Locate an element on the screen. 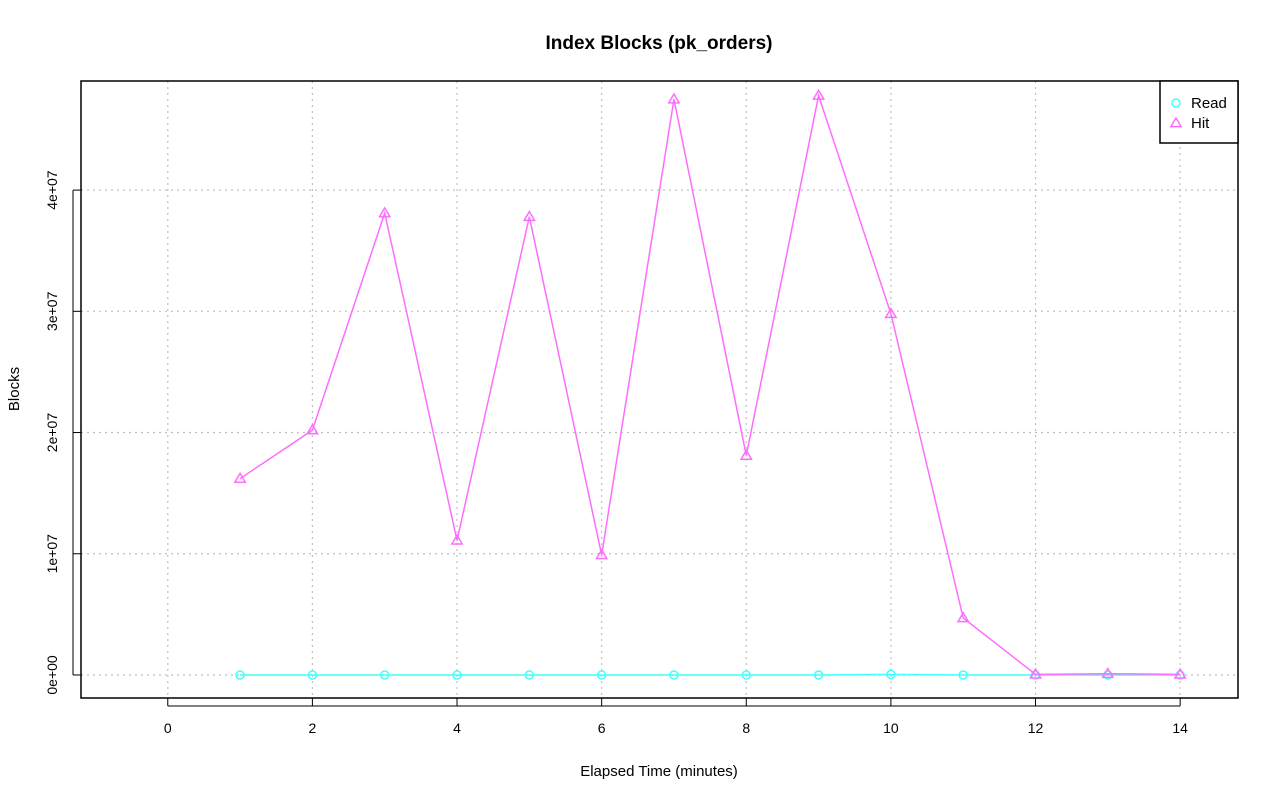 Image resolution: width=1280 pixels, height=801 pixels. x-tick-label: 14 is located at coordinates (1180, 728).